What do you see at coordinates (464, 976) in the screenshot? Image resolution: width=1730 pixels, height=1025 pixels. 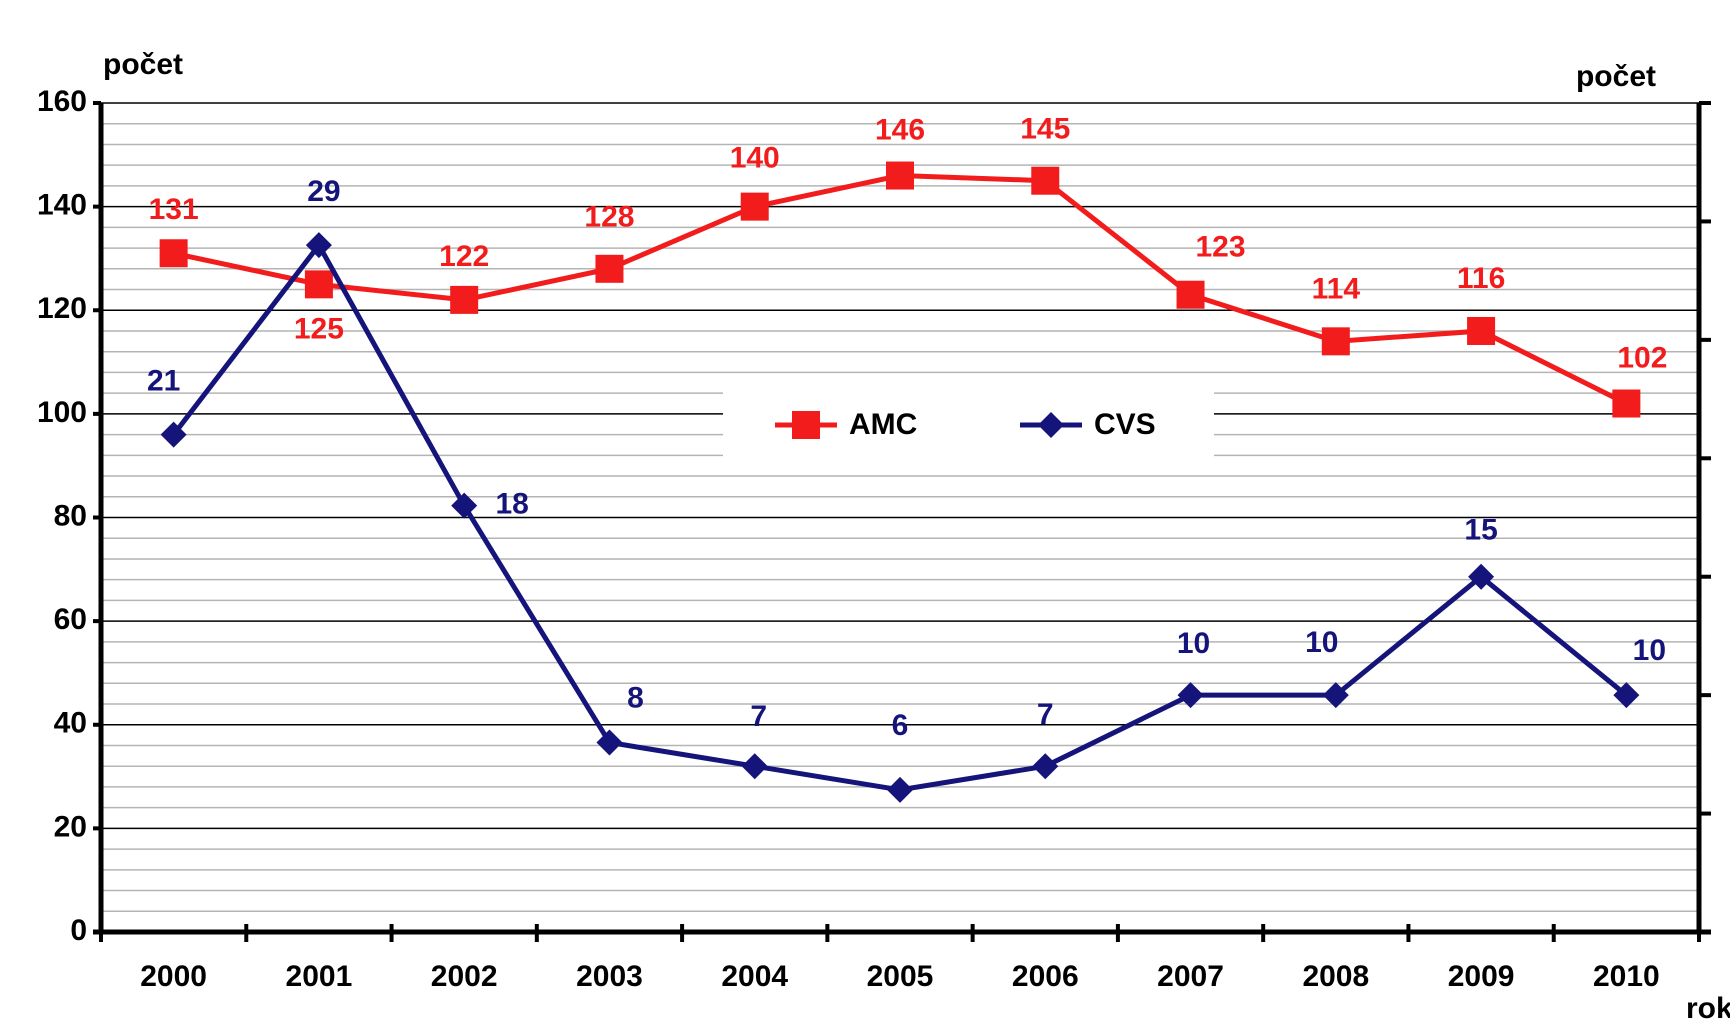 I see `x-tick-label: 2002` at bounding box center [464, 976].